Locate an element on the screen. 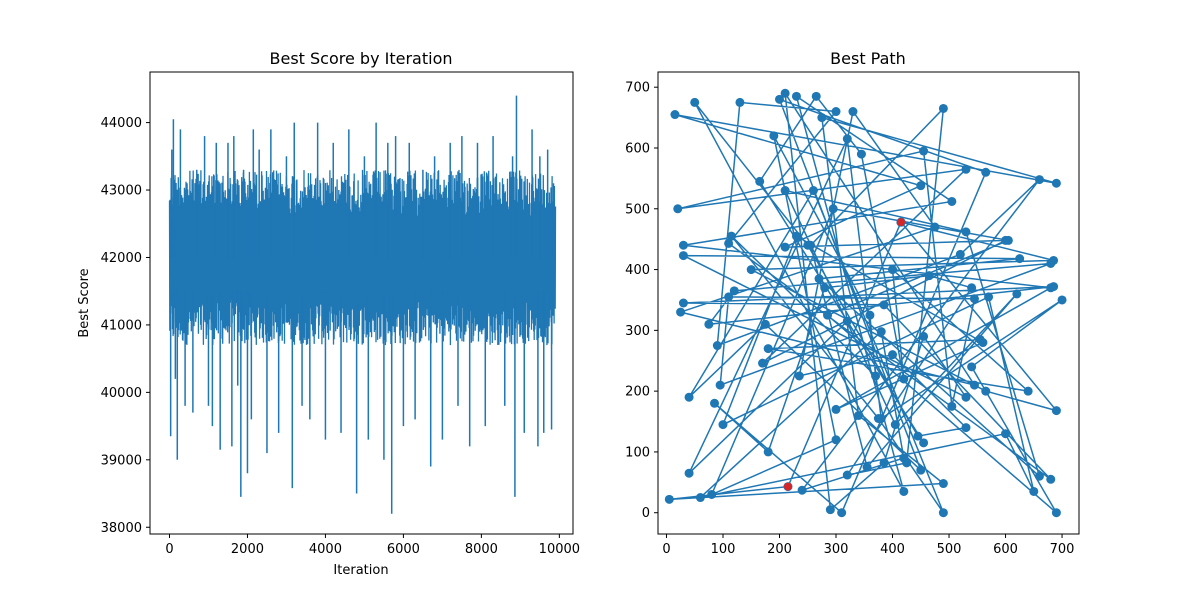  score-chart-y-ticks: 38000 39000 40000 41000 42000 43000 44000 is located at coordinates (125, 326).